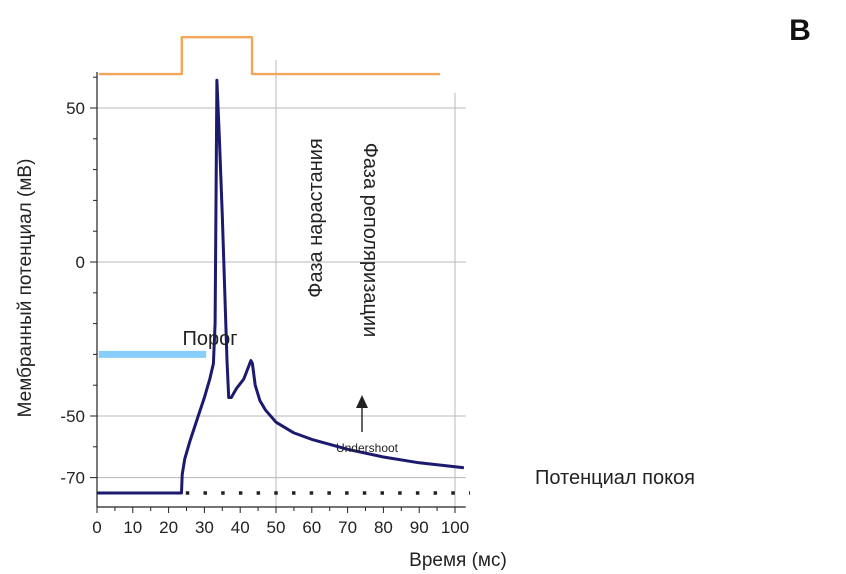  Describe the element at coordinates (276, 527) in the screenshot. I see `x-tick-label: 50` at that location.